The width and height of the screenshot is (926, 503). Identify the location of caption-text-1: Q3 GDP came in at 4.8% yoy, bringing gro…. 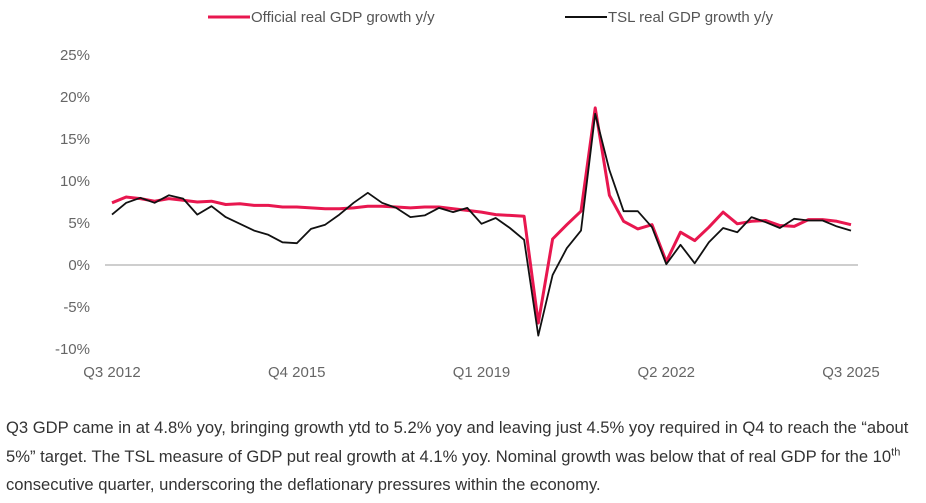
(457, 442).